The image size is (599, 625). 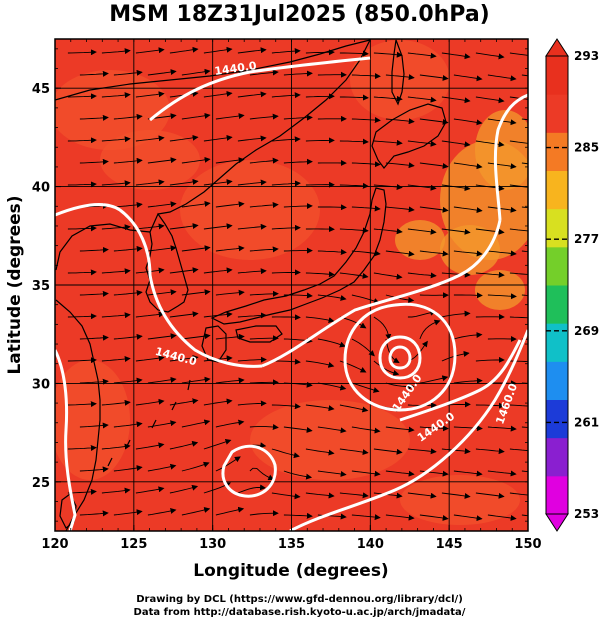 I want to click on colorbar-label: 269, so click(x=586, y=331).